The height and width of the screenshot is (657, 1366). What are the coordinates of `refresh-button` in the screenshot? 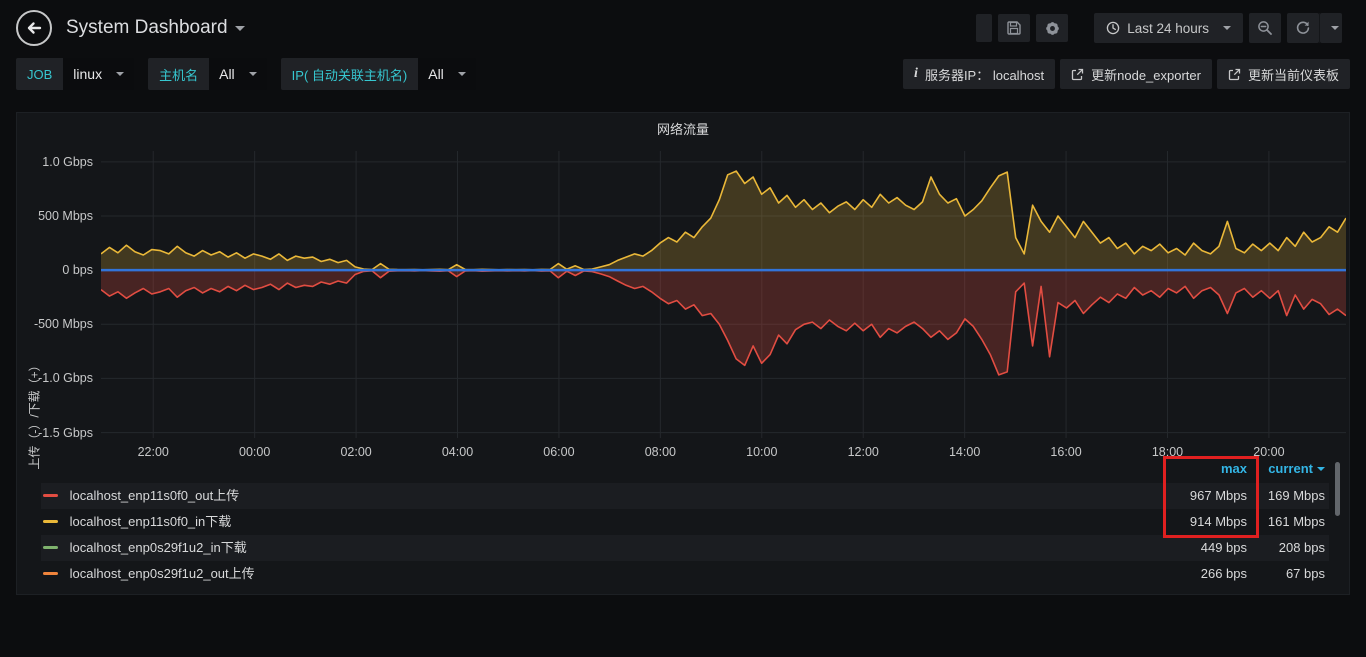 It's located at (1303, 28).